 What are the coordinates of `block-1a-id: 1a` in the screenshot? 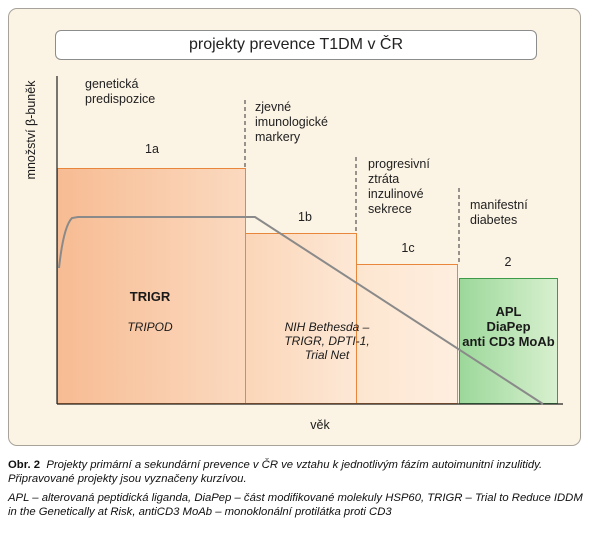 It's located at (152, 149).